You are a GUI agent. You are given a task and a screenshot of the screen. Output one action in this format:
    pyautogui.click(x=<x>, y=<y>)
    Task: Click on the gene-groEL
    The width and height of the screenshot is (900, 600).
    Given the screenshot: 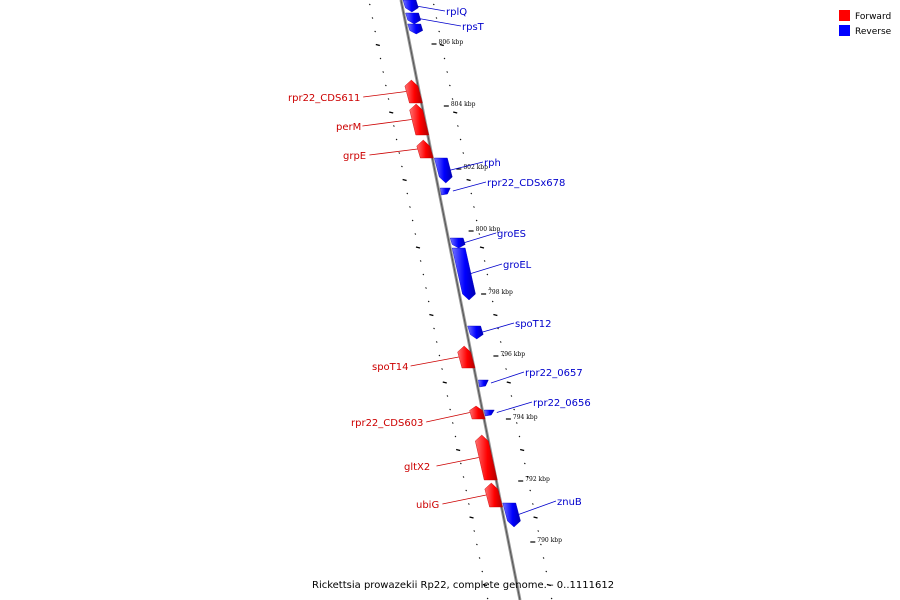 What is the action you would take?
    pyautogui.click(x=463, y=274)
    